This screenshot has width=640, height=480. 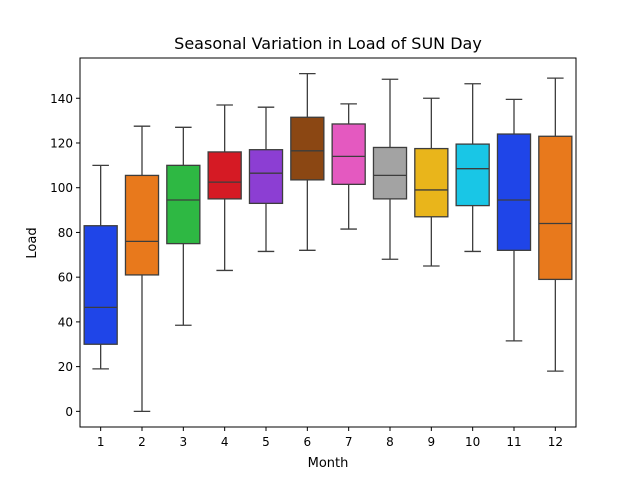 I want to click on x-tick-label: 6, so click(x=308, y=442).